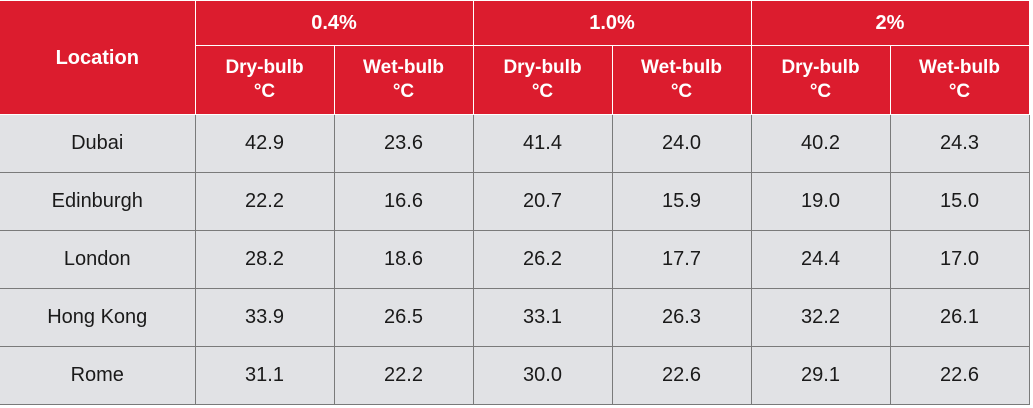  I want to click on location-cell: Dubai, so click(98, 143).